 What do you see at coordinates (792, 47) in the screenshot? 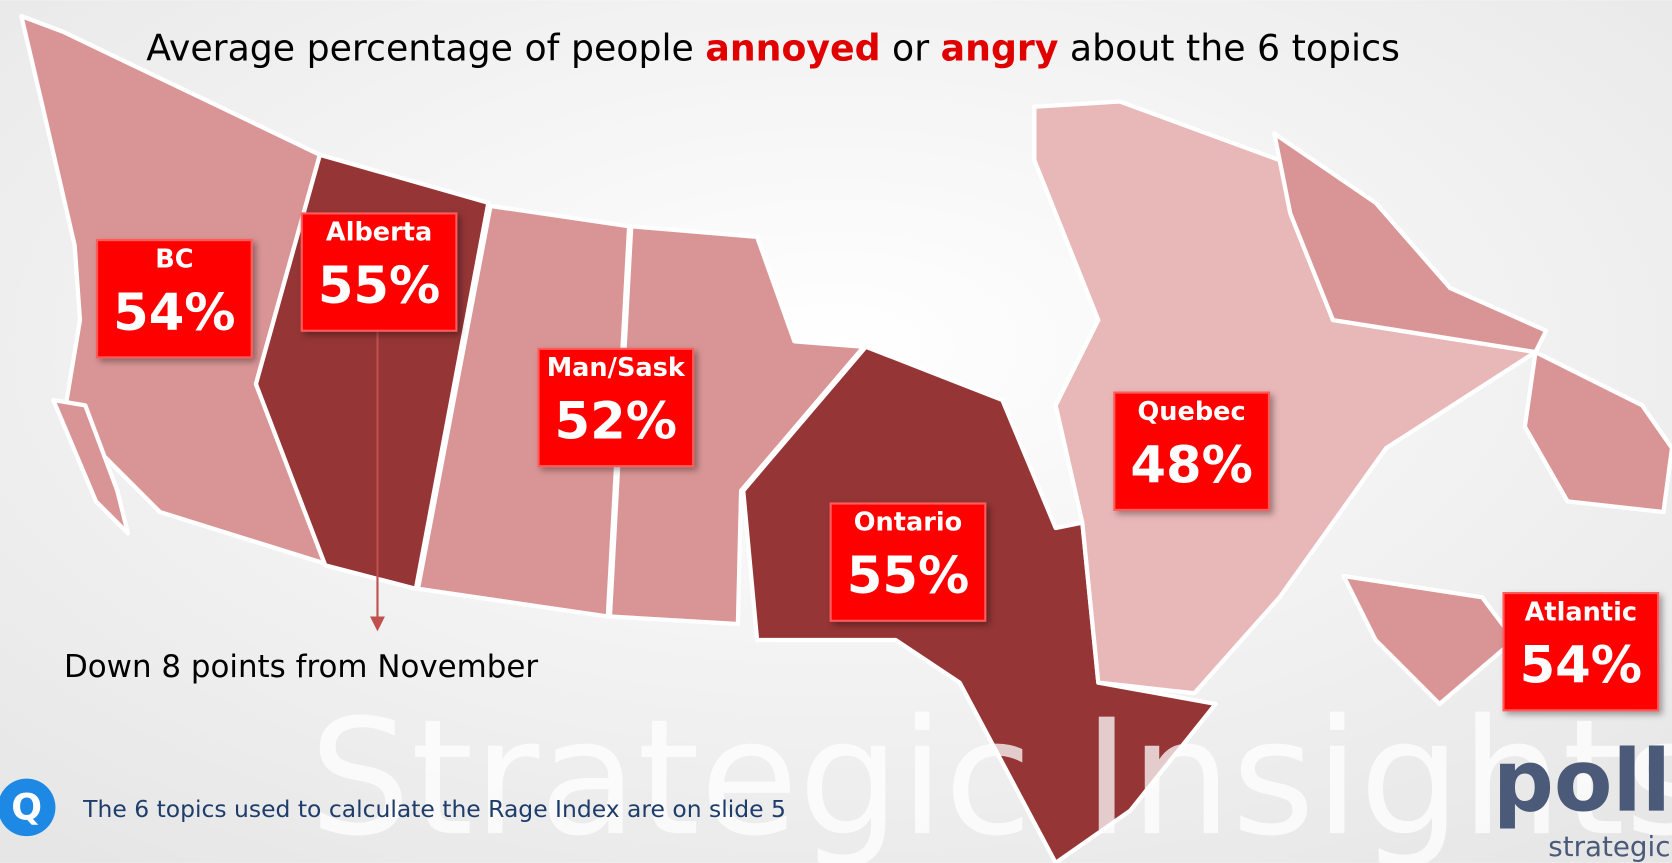
I see `title-emphasis: annoyed` at bounding box center [792, 47].